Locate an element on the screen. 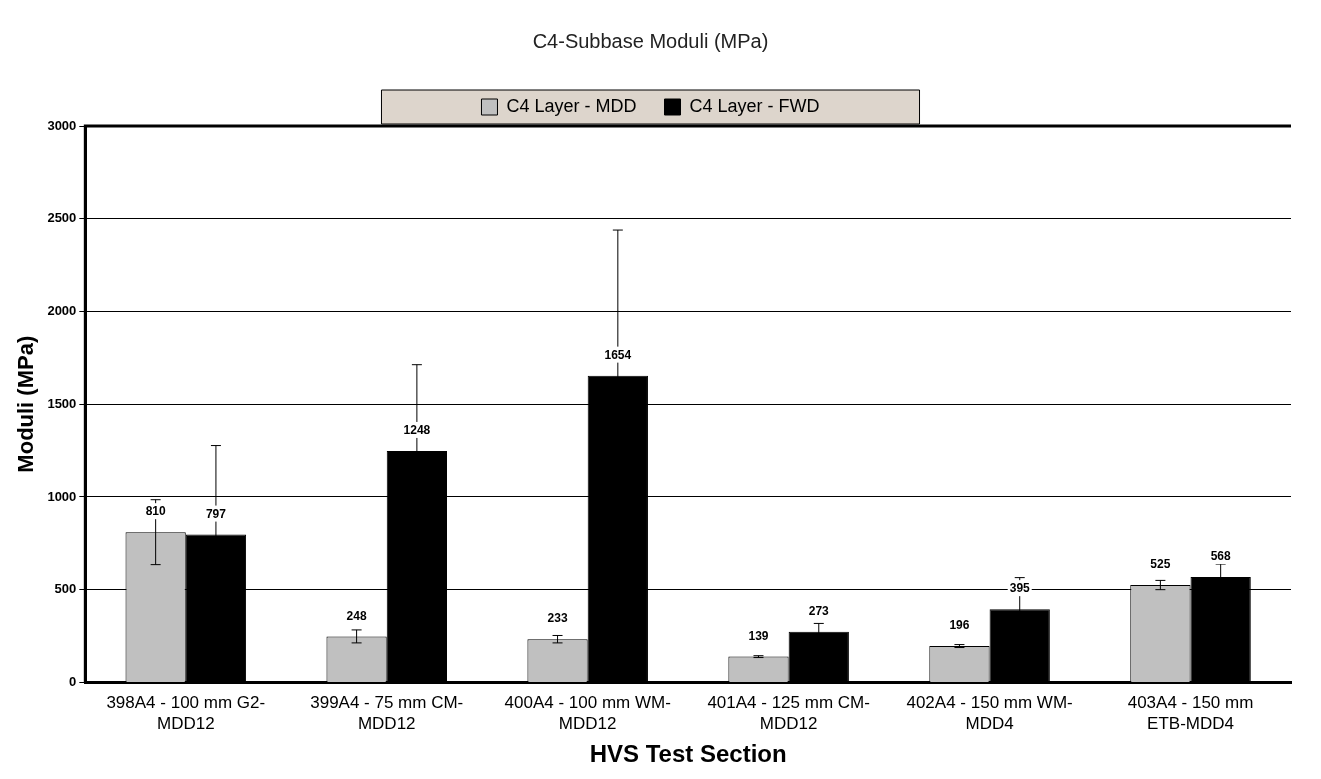 The width and height of the screenshot is (1321, 779). data-label: 797 is located at coordinates (216, 513).